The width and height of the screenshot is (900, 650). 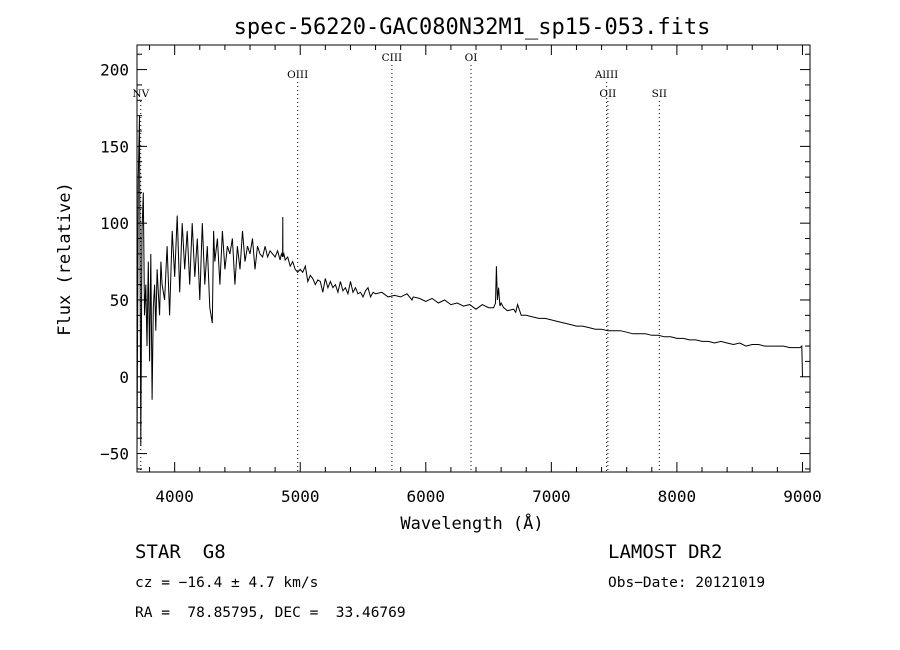 What do you see at coordinates (114, 70) in the screenshot?
I see `y-tick-label: 200` at bounding box center [114, 70].